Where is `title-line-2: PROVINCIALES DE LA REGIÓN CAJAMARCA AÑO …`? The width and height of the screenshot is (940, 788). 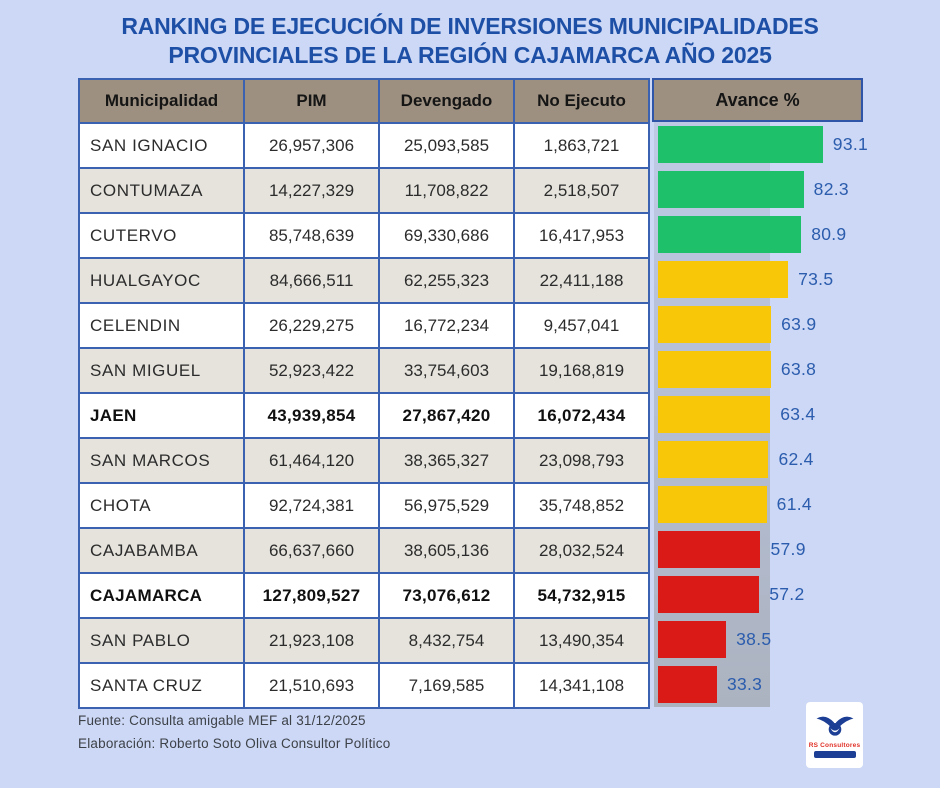
title-line-2: PROVINCIALES DE LA REGIÓN CAJAMARCA AÑO … is located at coordinates (470, 55).